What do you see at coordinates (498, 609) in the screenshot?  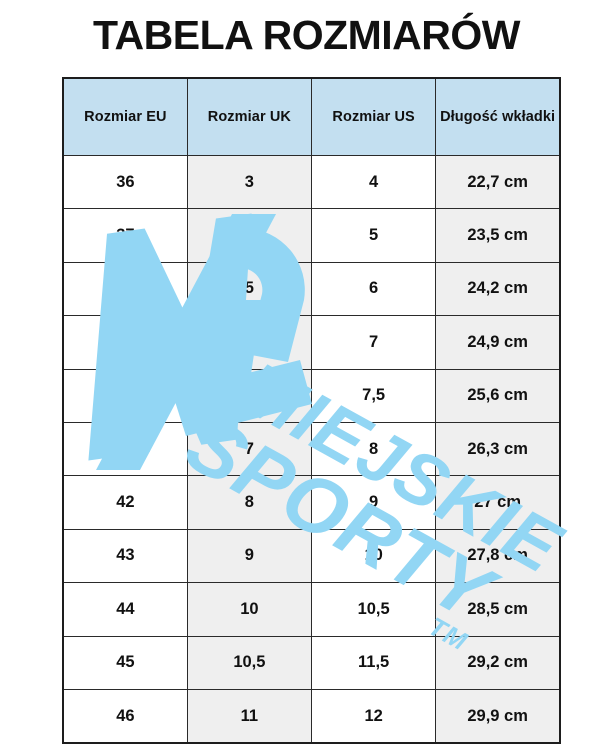 I see `cell-insole-length: 28,5 cm` at bounding box center [498, 609].